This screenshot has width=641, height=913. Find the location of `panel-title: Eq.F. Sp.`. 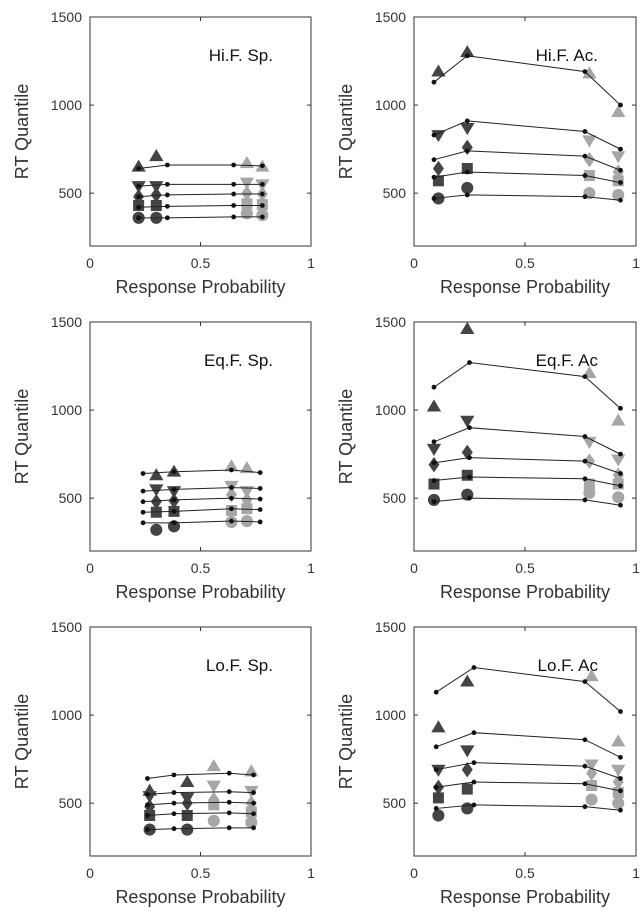

panel-title: Eq.F. Sp. is located at coordinates (238, 360).